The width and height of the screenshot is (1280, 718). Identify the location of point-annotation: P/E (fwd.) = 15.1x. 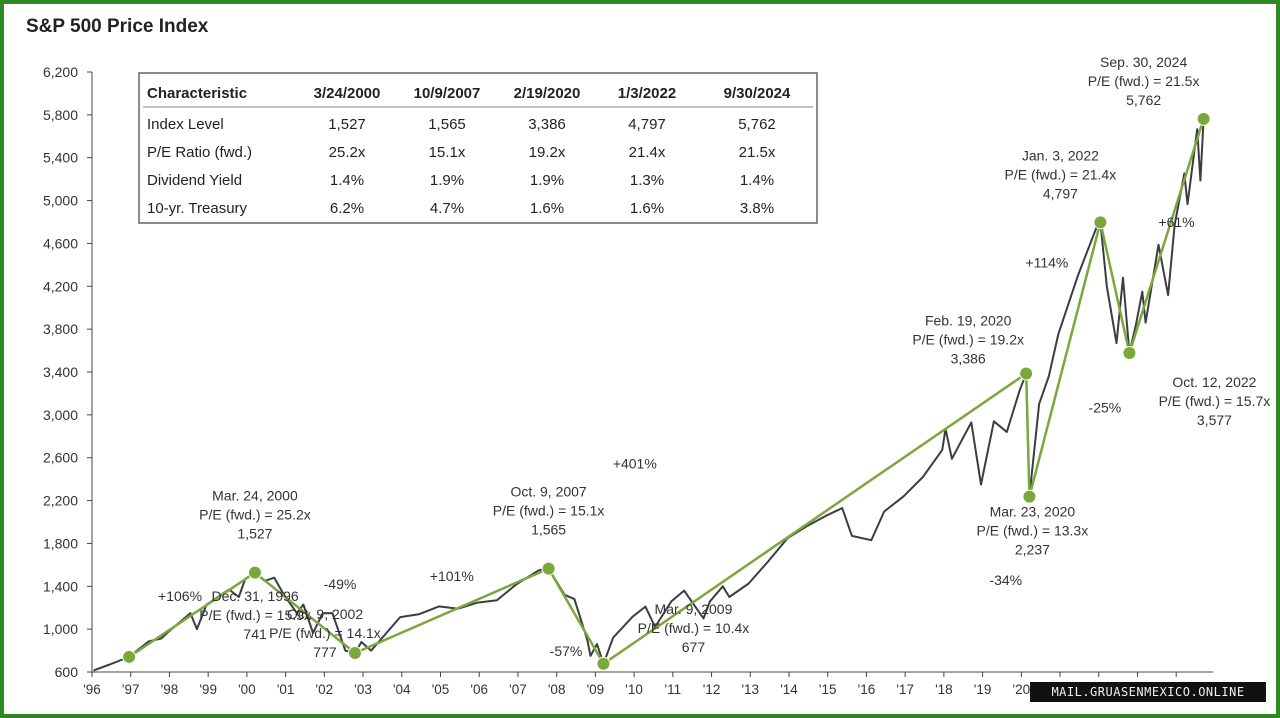
(549, 511).